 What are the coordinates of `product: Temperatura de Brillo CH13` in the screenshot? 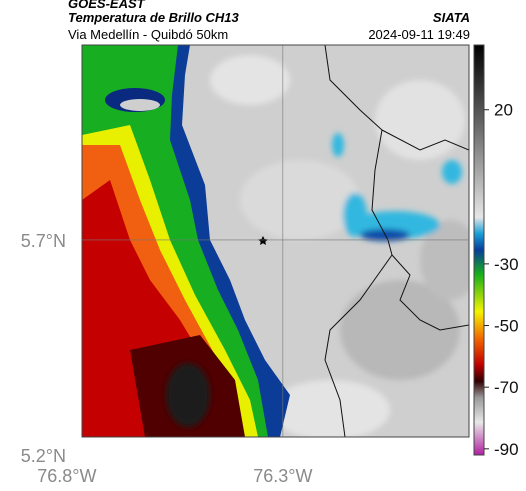 It's located at (154, 17).